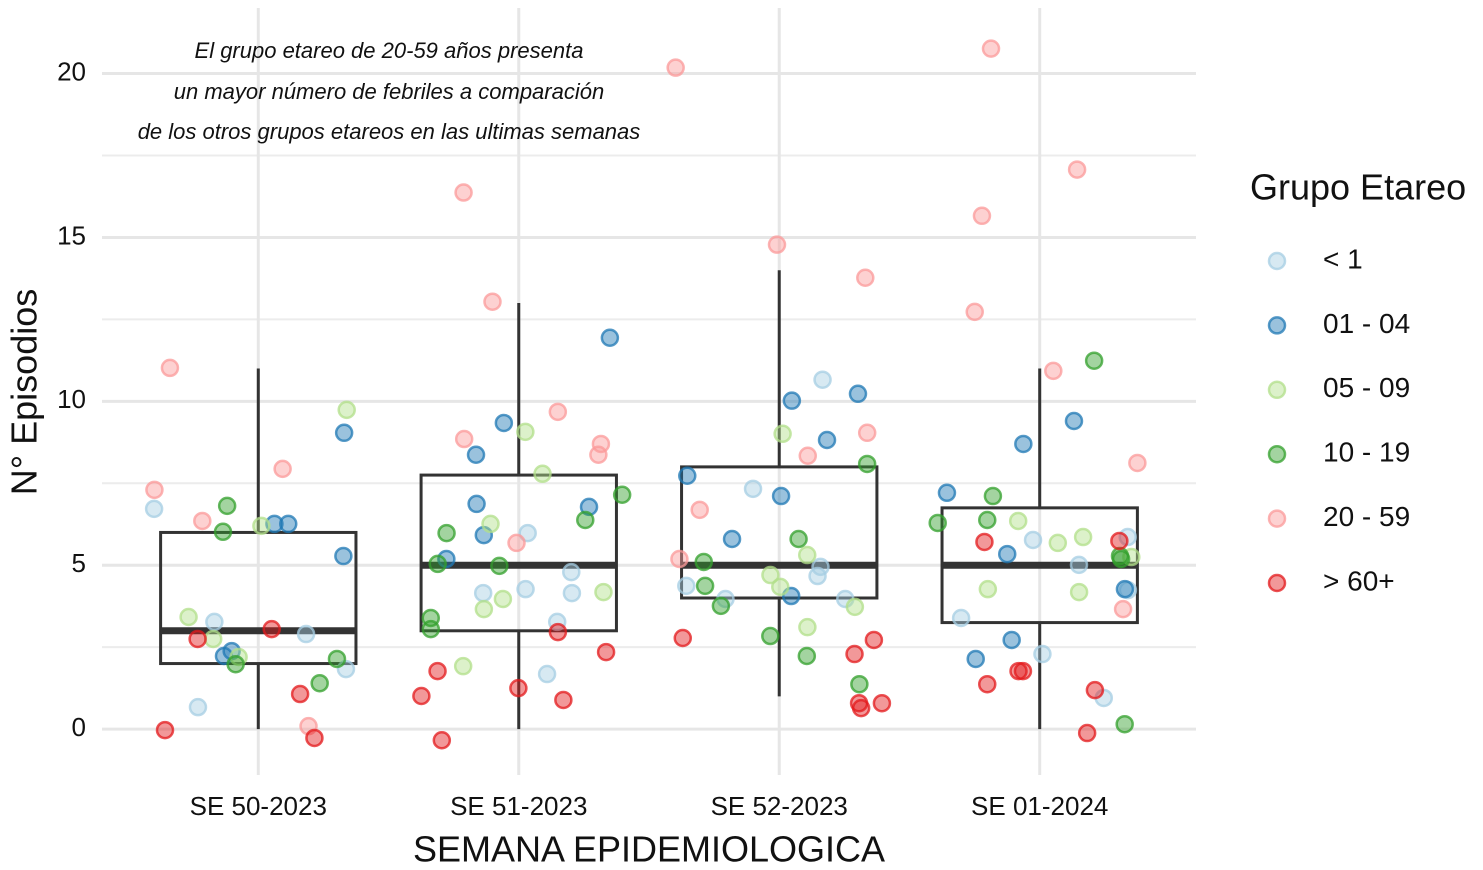  Describe the element at coordinates (649, 849) in the screenshot. I see `x-axis-title: SEMANA EPIDEMIOLOGICA` at that location.